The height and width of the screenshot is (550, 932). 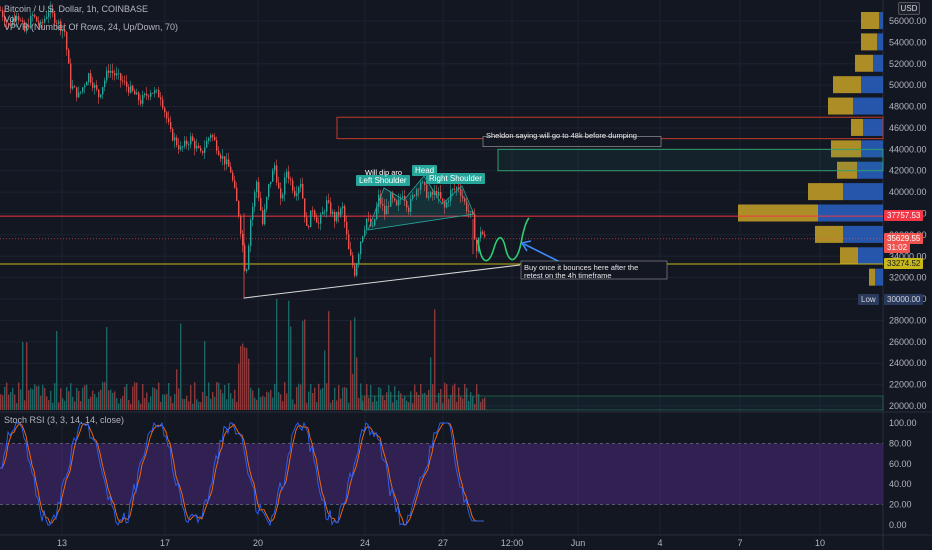 What do you see at coordinates (384, 172) in the screenshot?
I see `will-dip-label: Will dip aro` at bounding box center [384, 172].